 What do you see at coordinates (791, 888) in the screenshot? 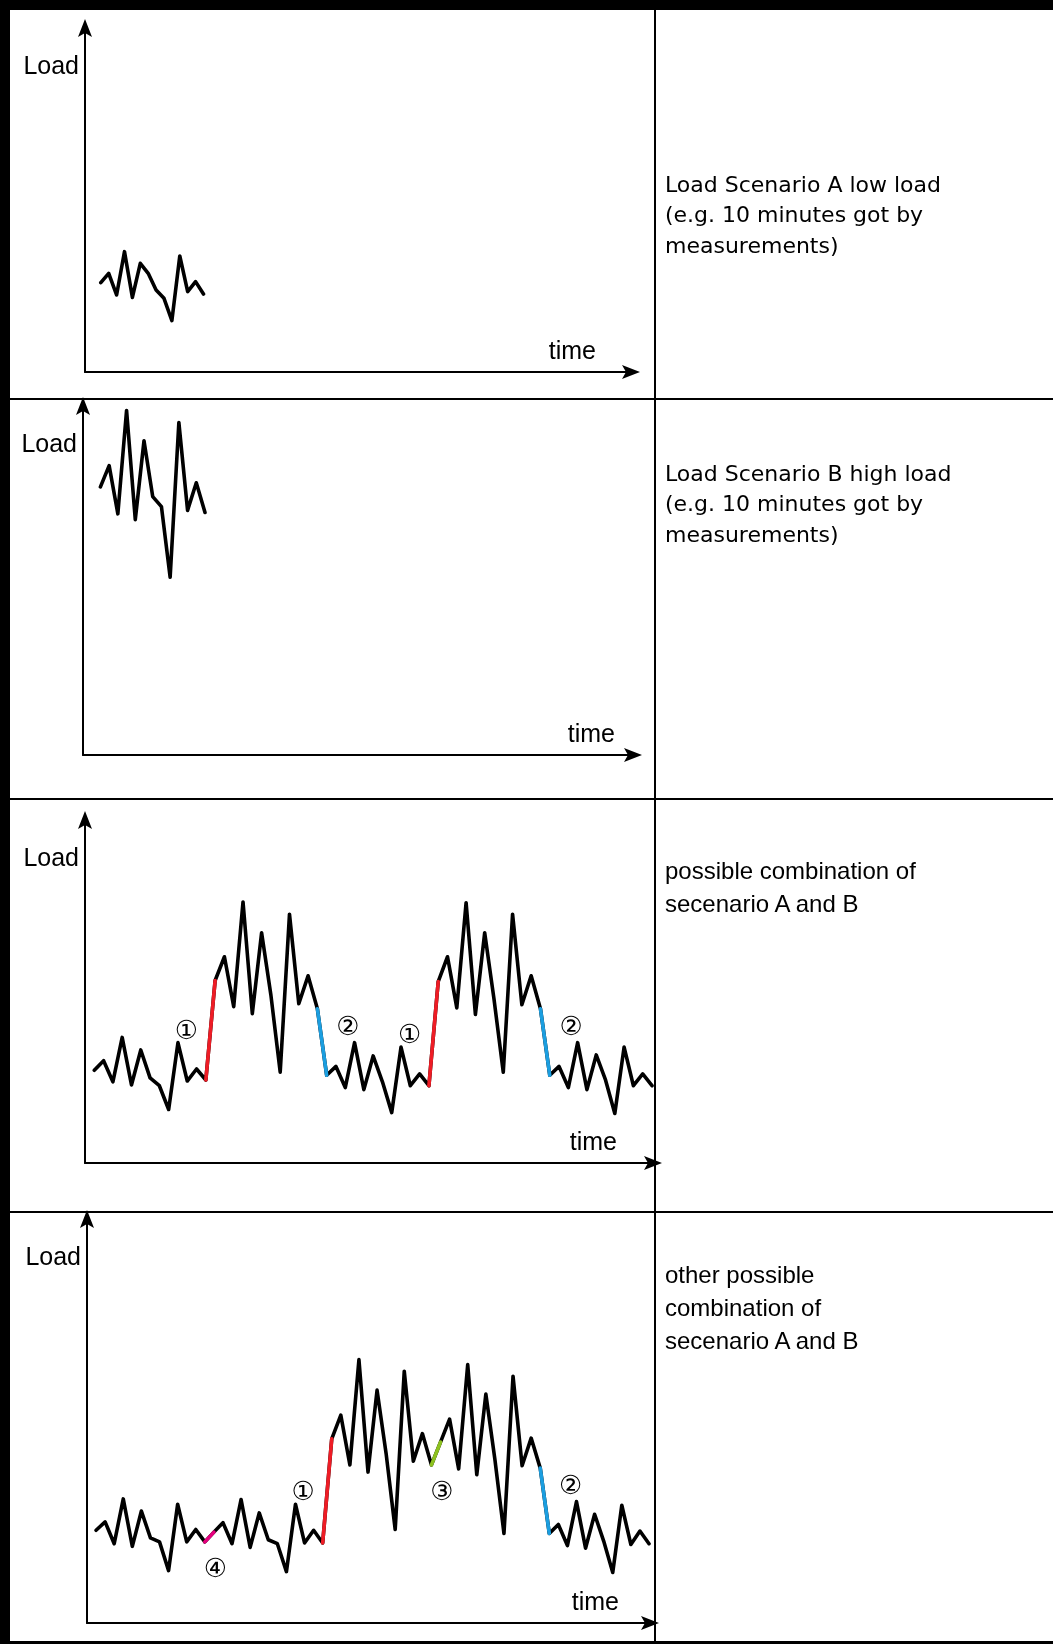
I see `text: possible combination of secenario A and B` at bounding box center [791, 888].